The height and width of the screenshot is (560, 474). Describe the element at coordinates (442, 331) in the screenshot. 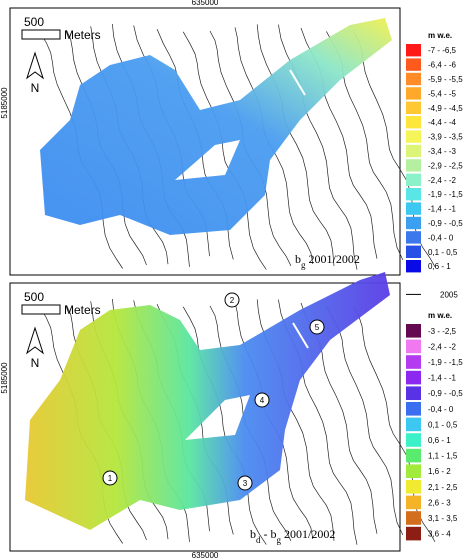

I see `legend-label: -3 - -2,5` at that location.